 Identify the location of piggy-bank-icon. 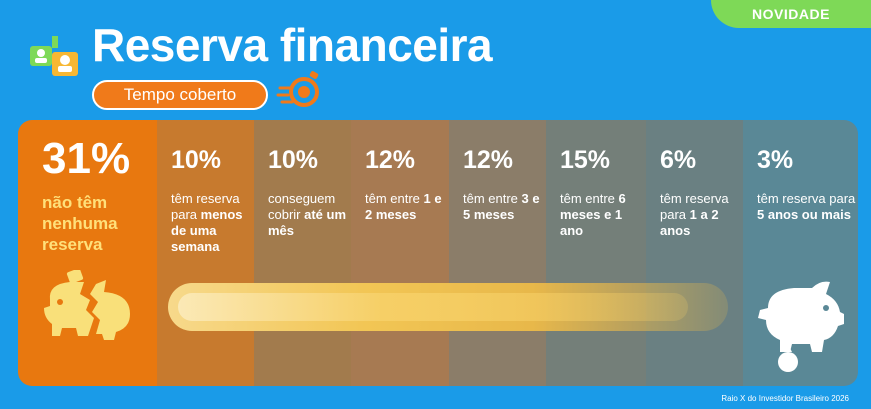
(801, 326).